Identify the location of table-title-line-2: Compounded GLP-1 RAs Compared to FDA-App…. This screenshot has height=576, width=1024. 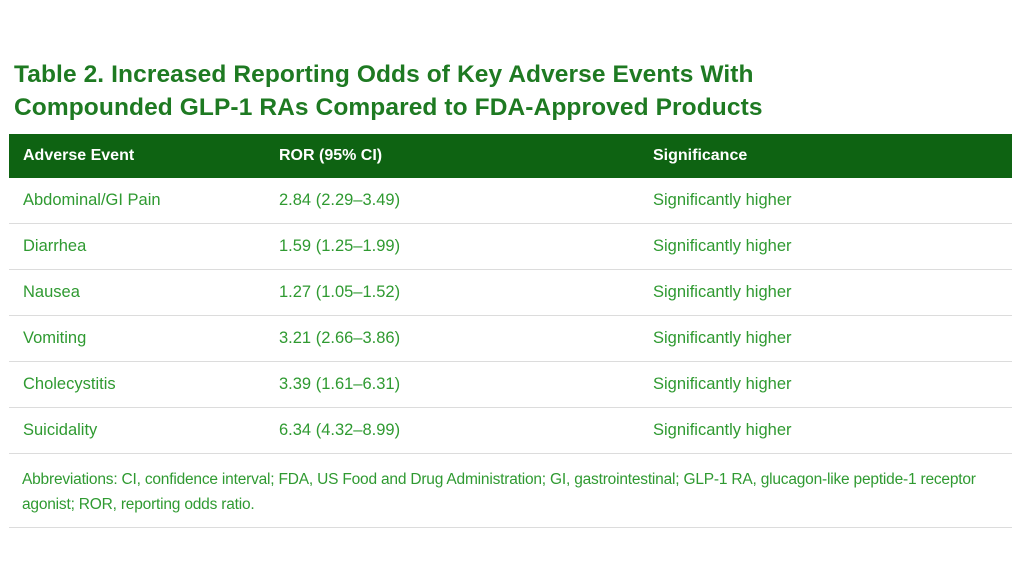
(388, 107).